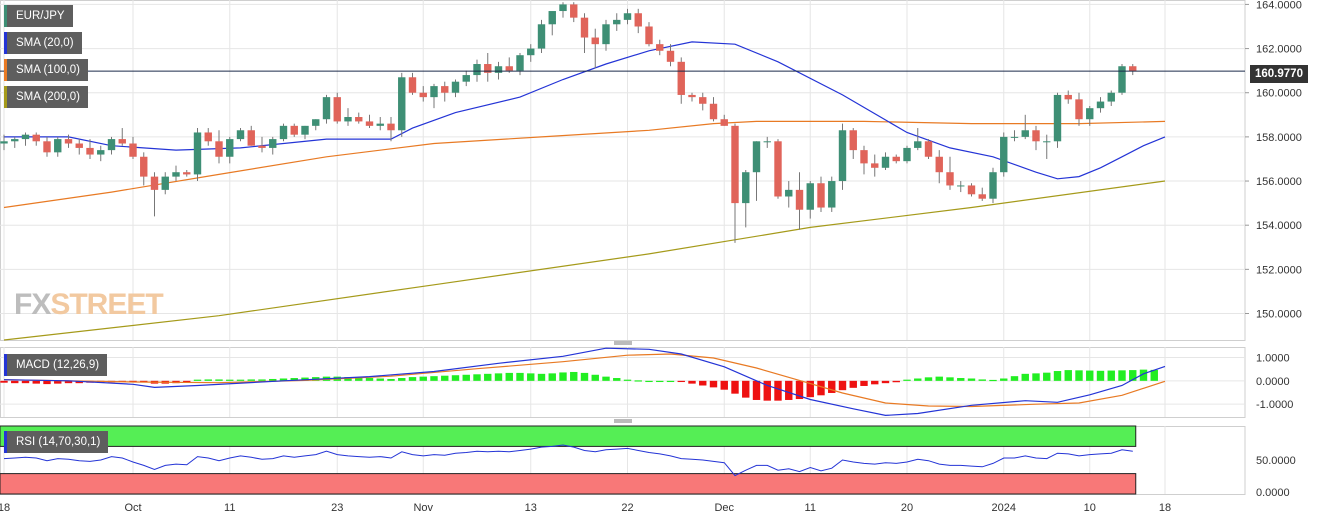 Image resolution: width=1323 pixels, height=520 pixels. I want to click on macd-swatch, so click(5, 365).